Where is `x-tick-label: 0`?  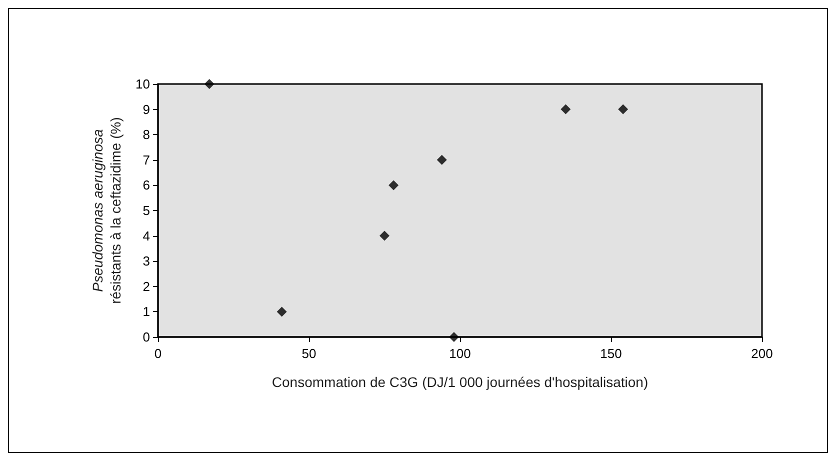 x-tick-label: 0 is located at coordinates (158, 353).